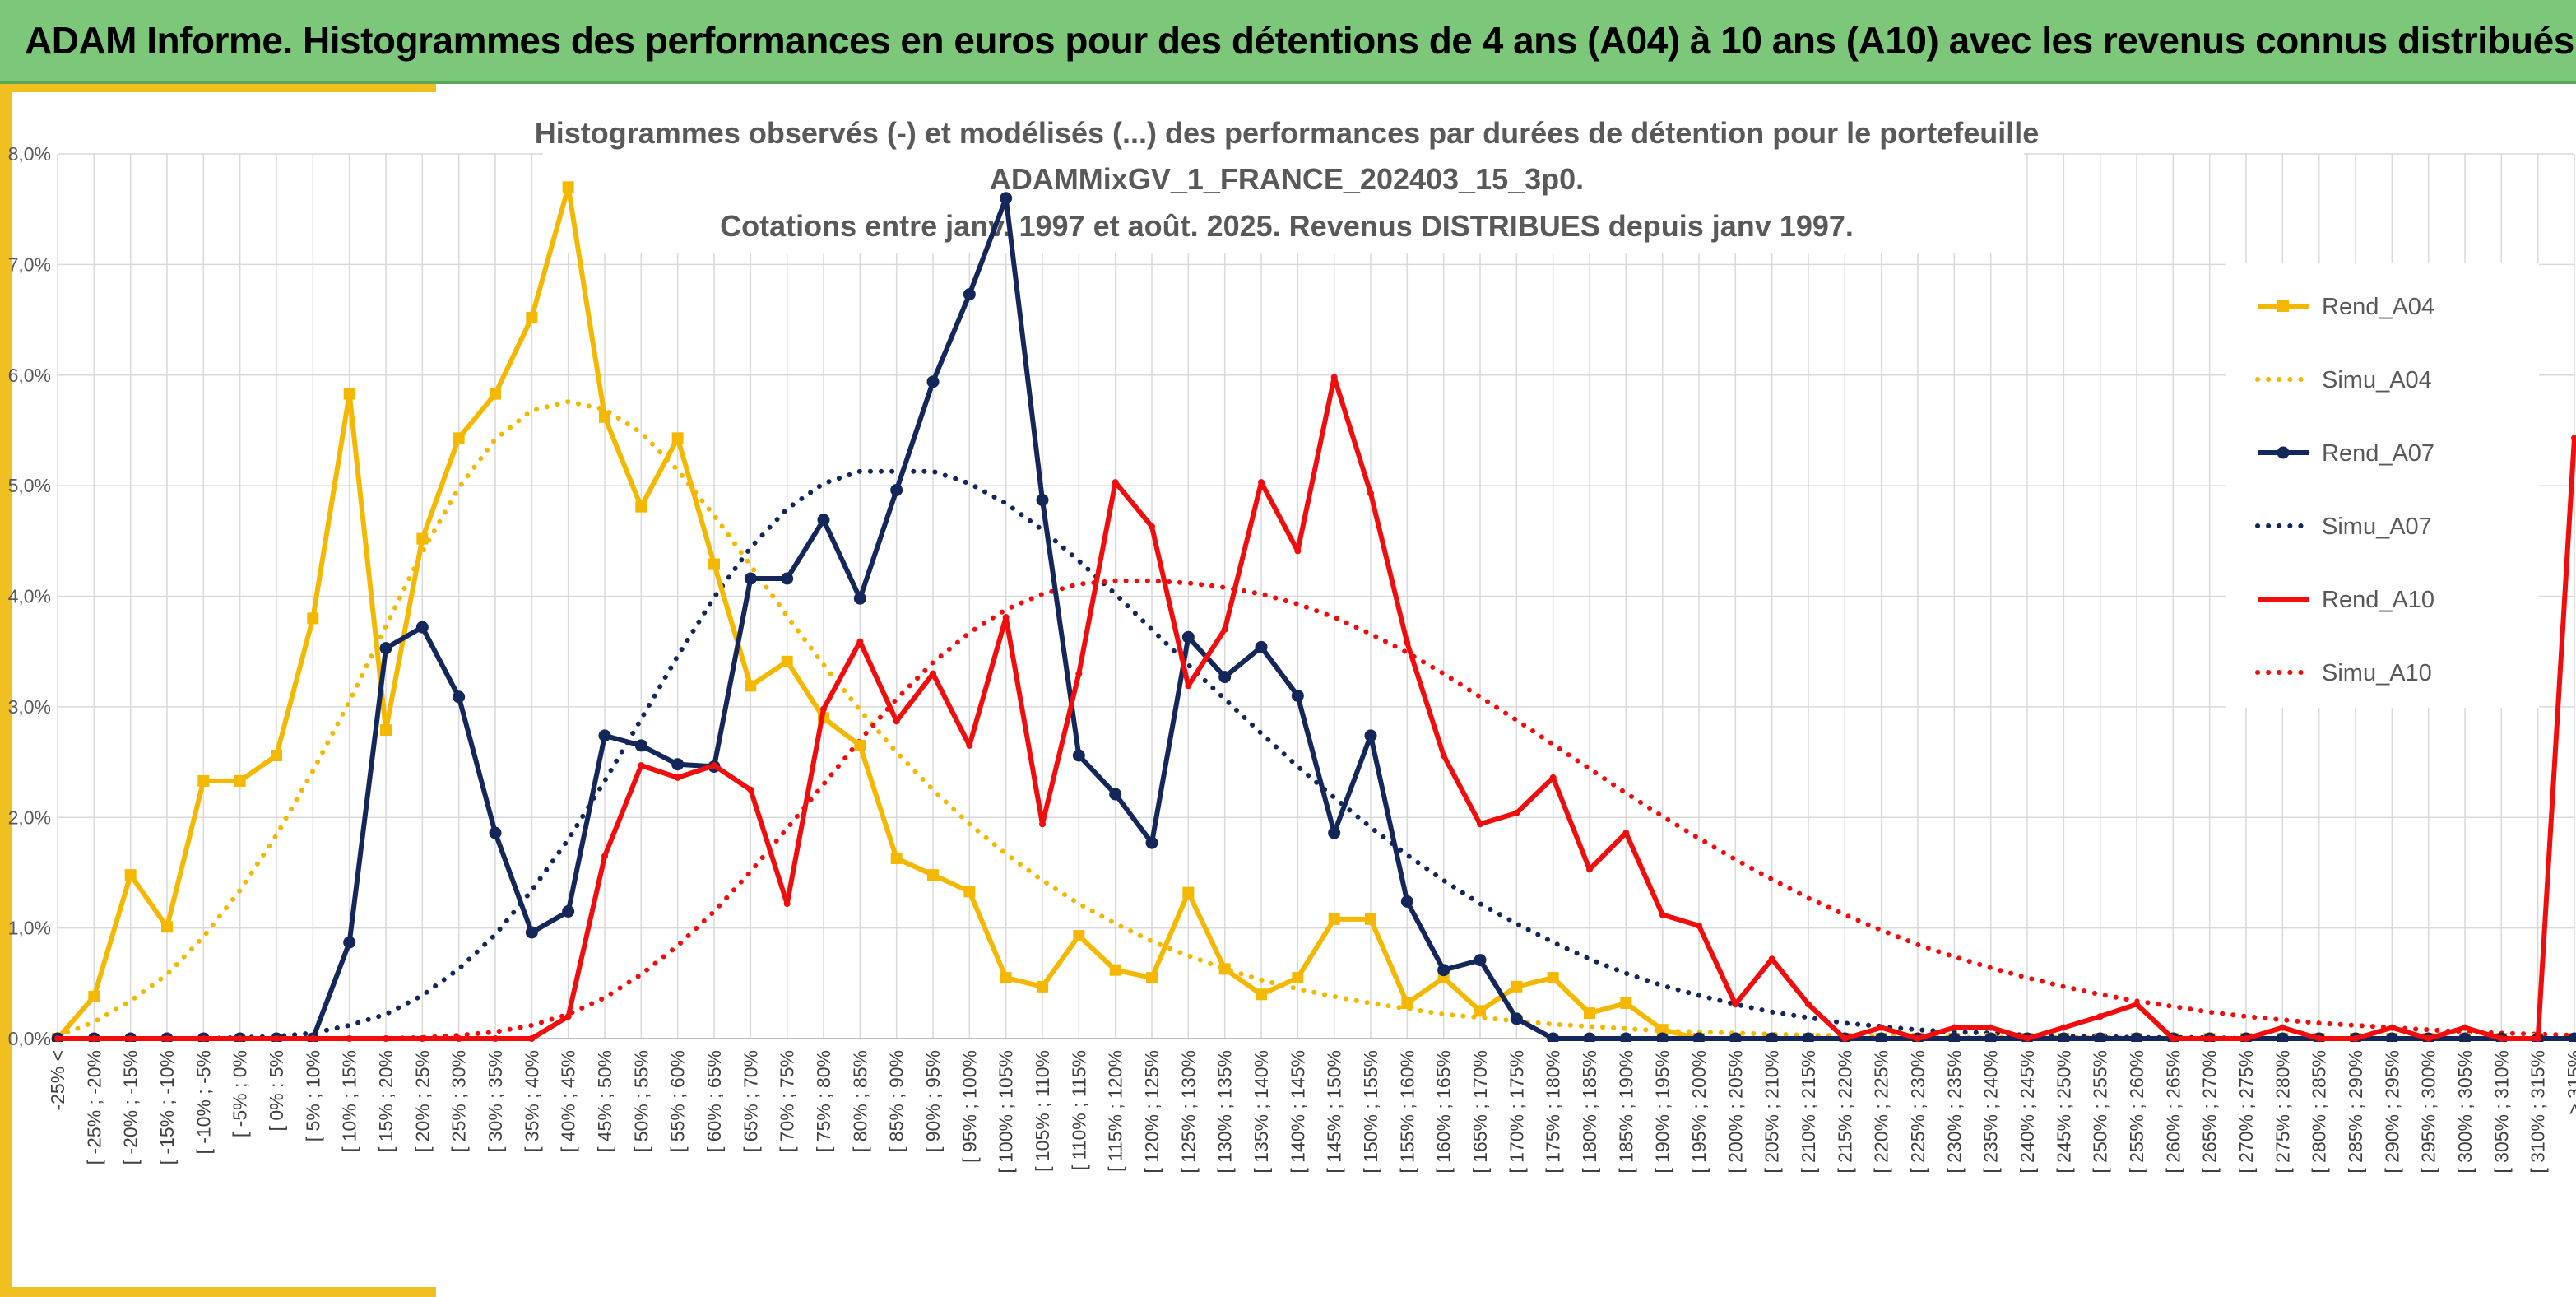 This screenshot has width=2576, height=1297. I want to click on legend-item-simu-a04: Simu_A04, so click(2343, 380).